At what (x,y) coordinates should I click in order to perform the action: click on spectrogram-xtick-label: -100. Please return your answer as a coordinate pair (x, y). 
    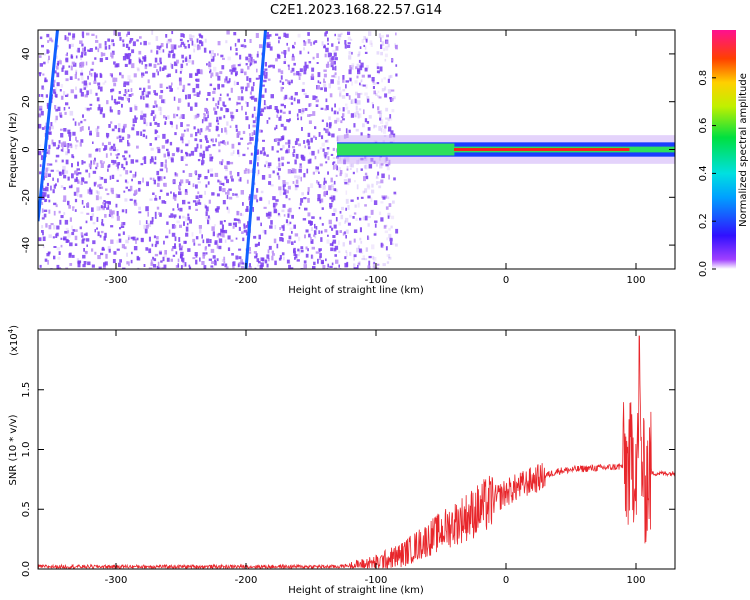
    Looking at the image, I should click on (376, 280).